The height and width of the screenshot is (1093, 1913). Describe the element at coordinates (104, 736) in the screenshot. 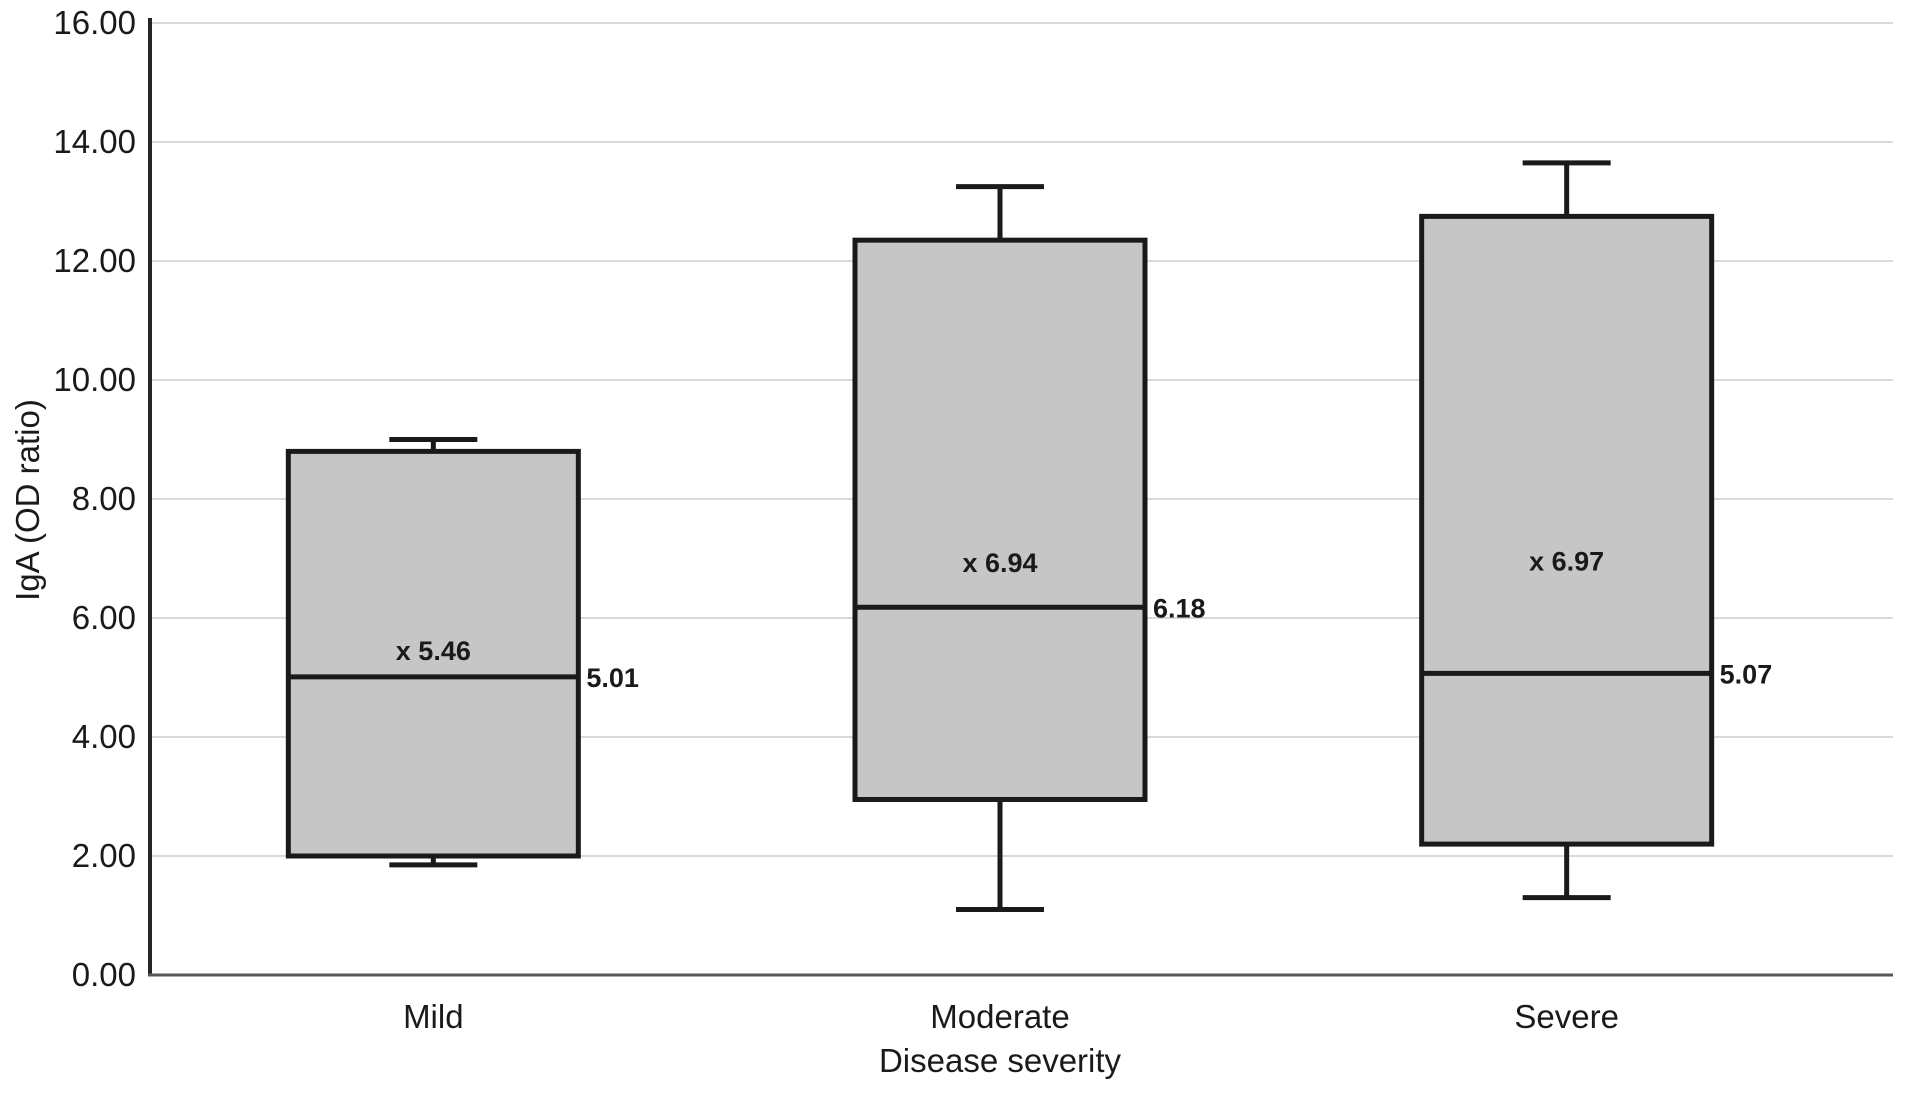

I see `y-tick-label: 4.00` at that location.